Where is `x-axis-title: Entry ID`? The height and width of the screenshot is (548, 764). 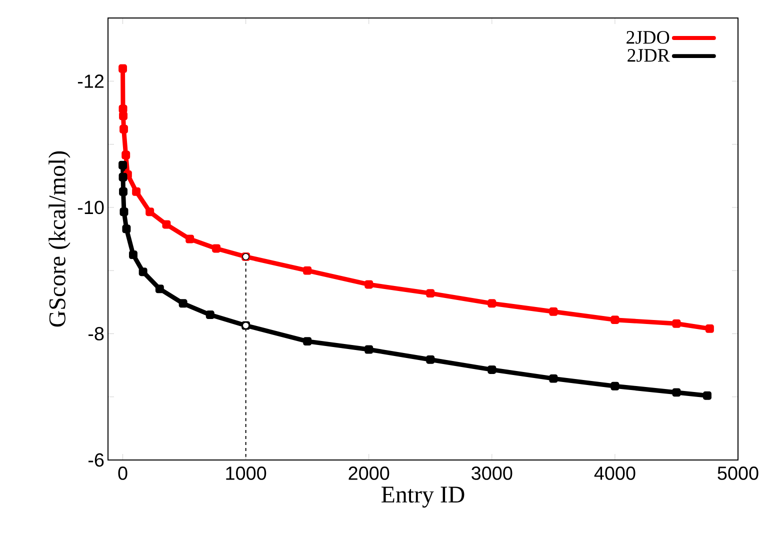
x-axis-title: Entry ID is located at coordinates (423, 497).